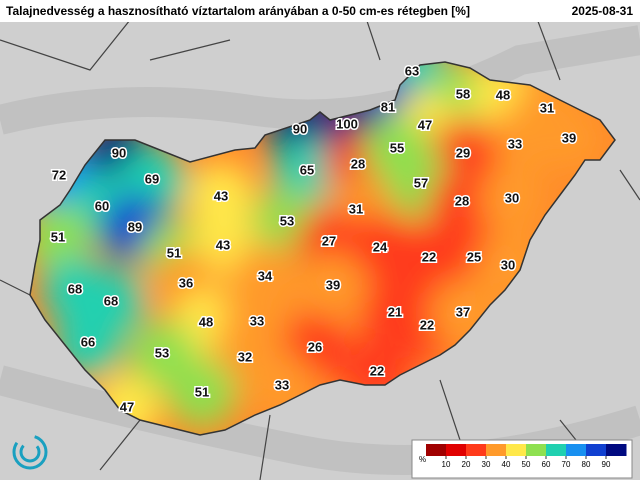 This screenshot has height=480, width=640. What do you see at coordinates (546, 464) in the screenshot?
I see `colorbar-tick-label: 60` at bounding box center [546, 464].